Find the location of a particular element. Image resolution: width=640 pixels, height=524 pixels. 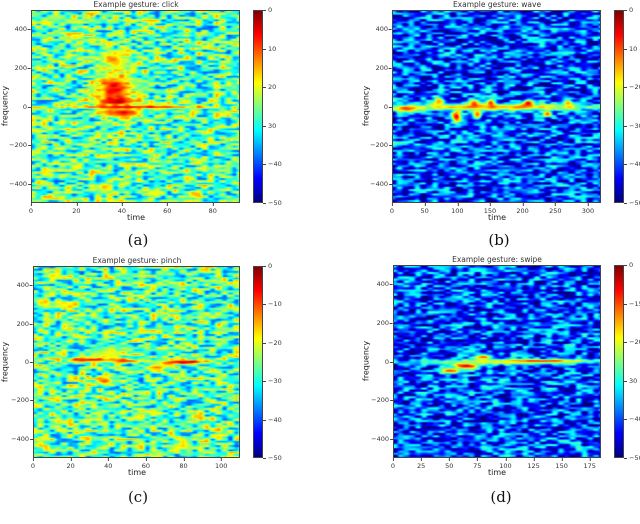

x-tick-label: 75 is located at coordinates (477, 464).